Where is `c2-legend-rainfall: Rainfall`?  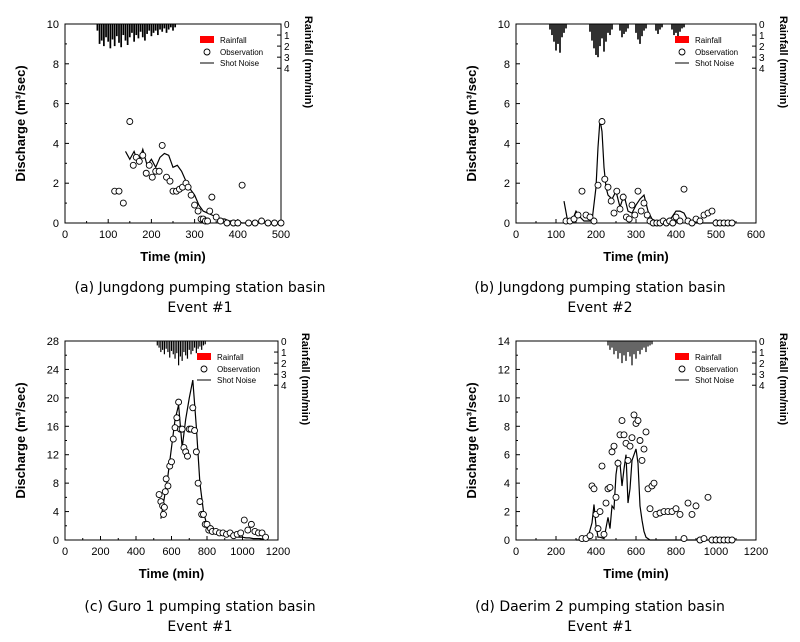
c2-legend-rainfall: Rainfall is located at coordinates (230, 357).